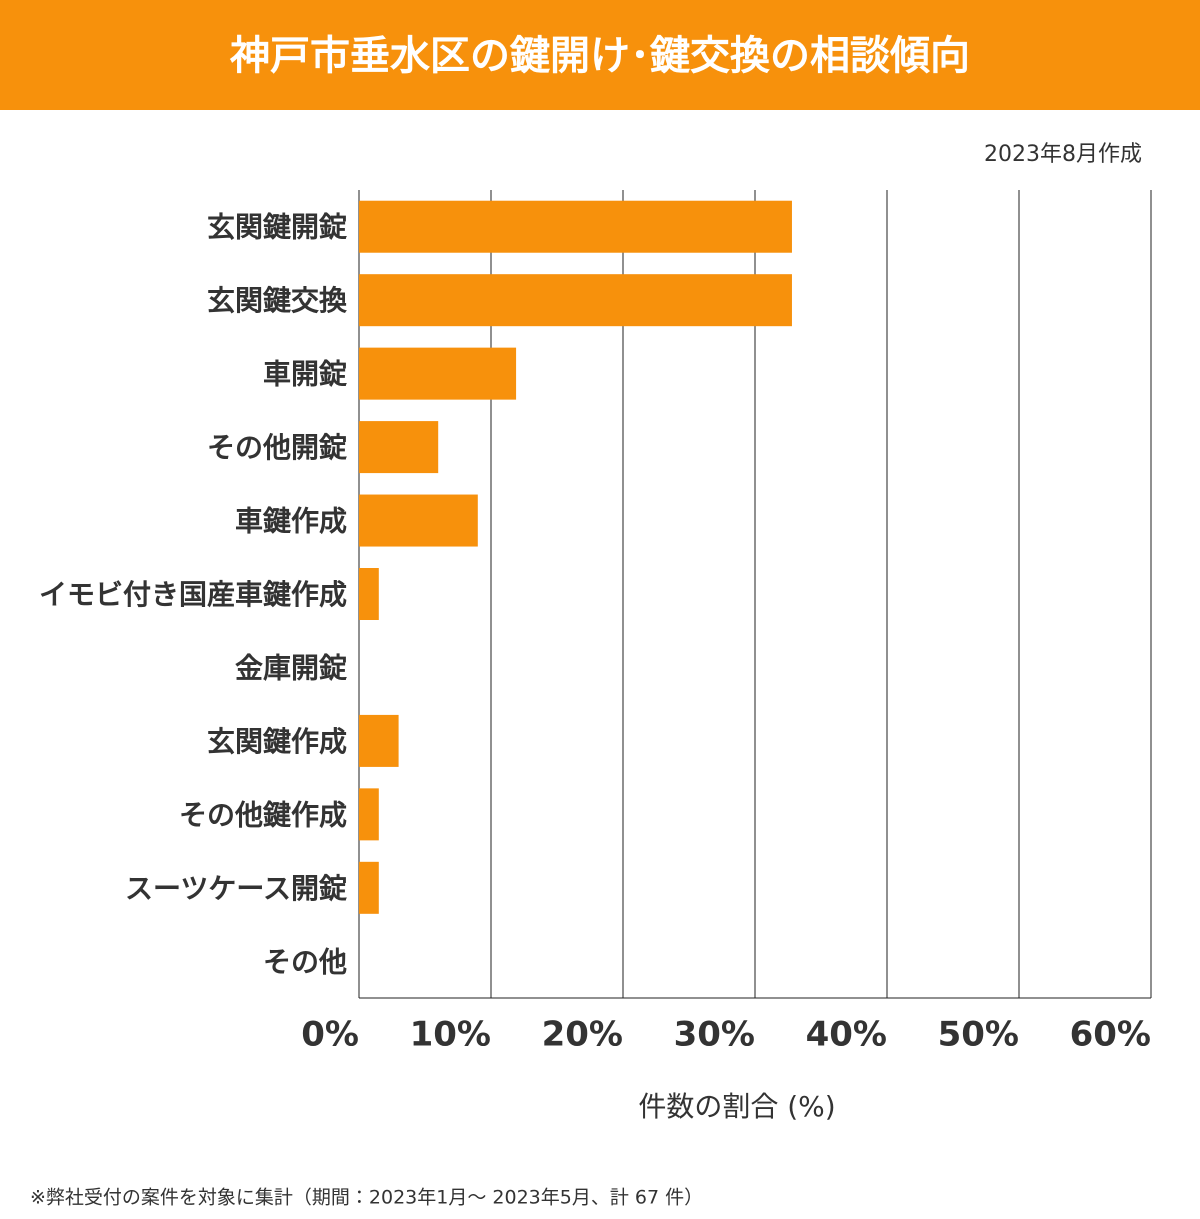  I want to click on y-tick-label: イモビ付き国産車鍵作成, so click(193, 594).